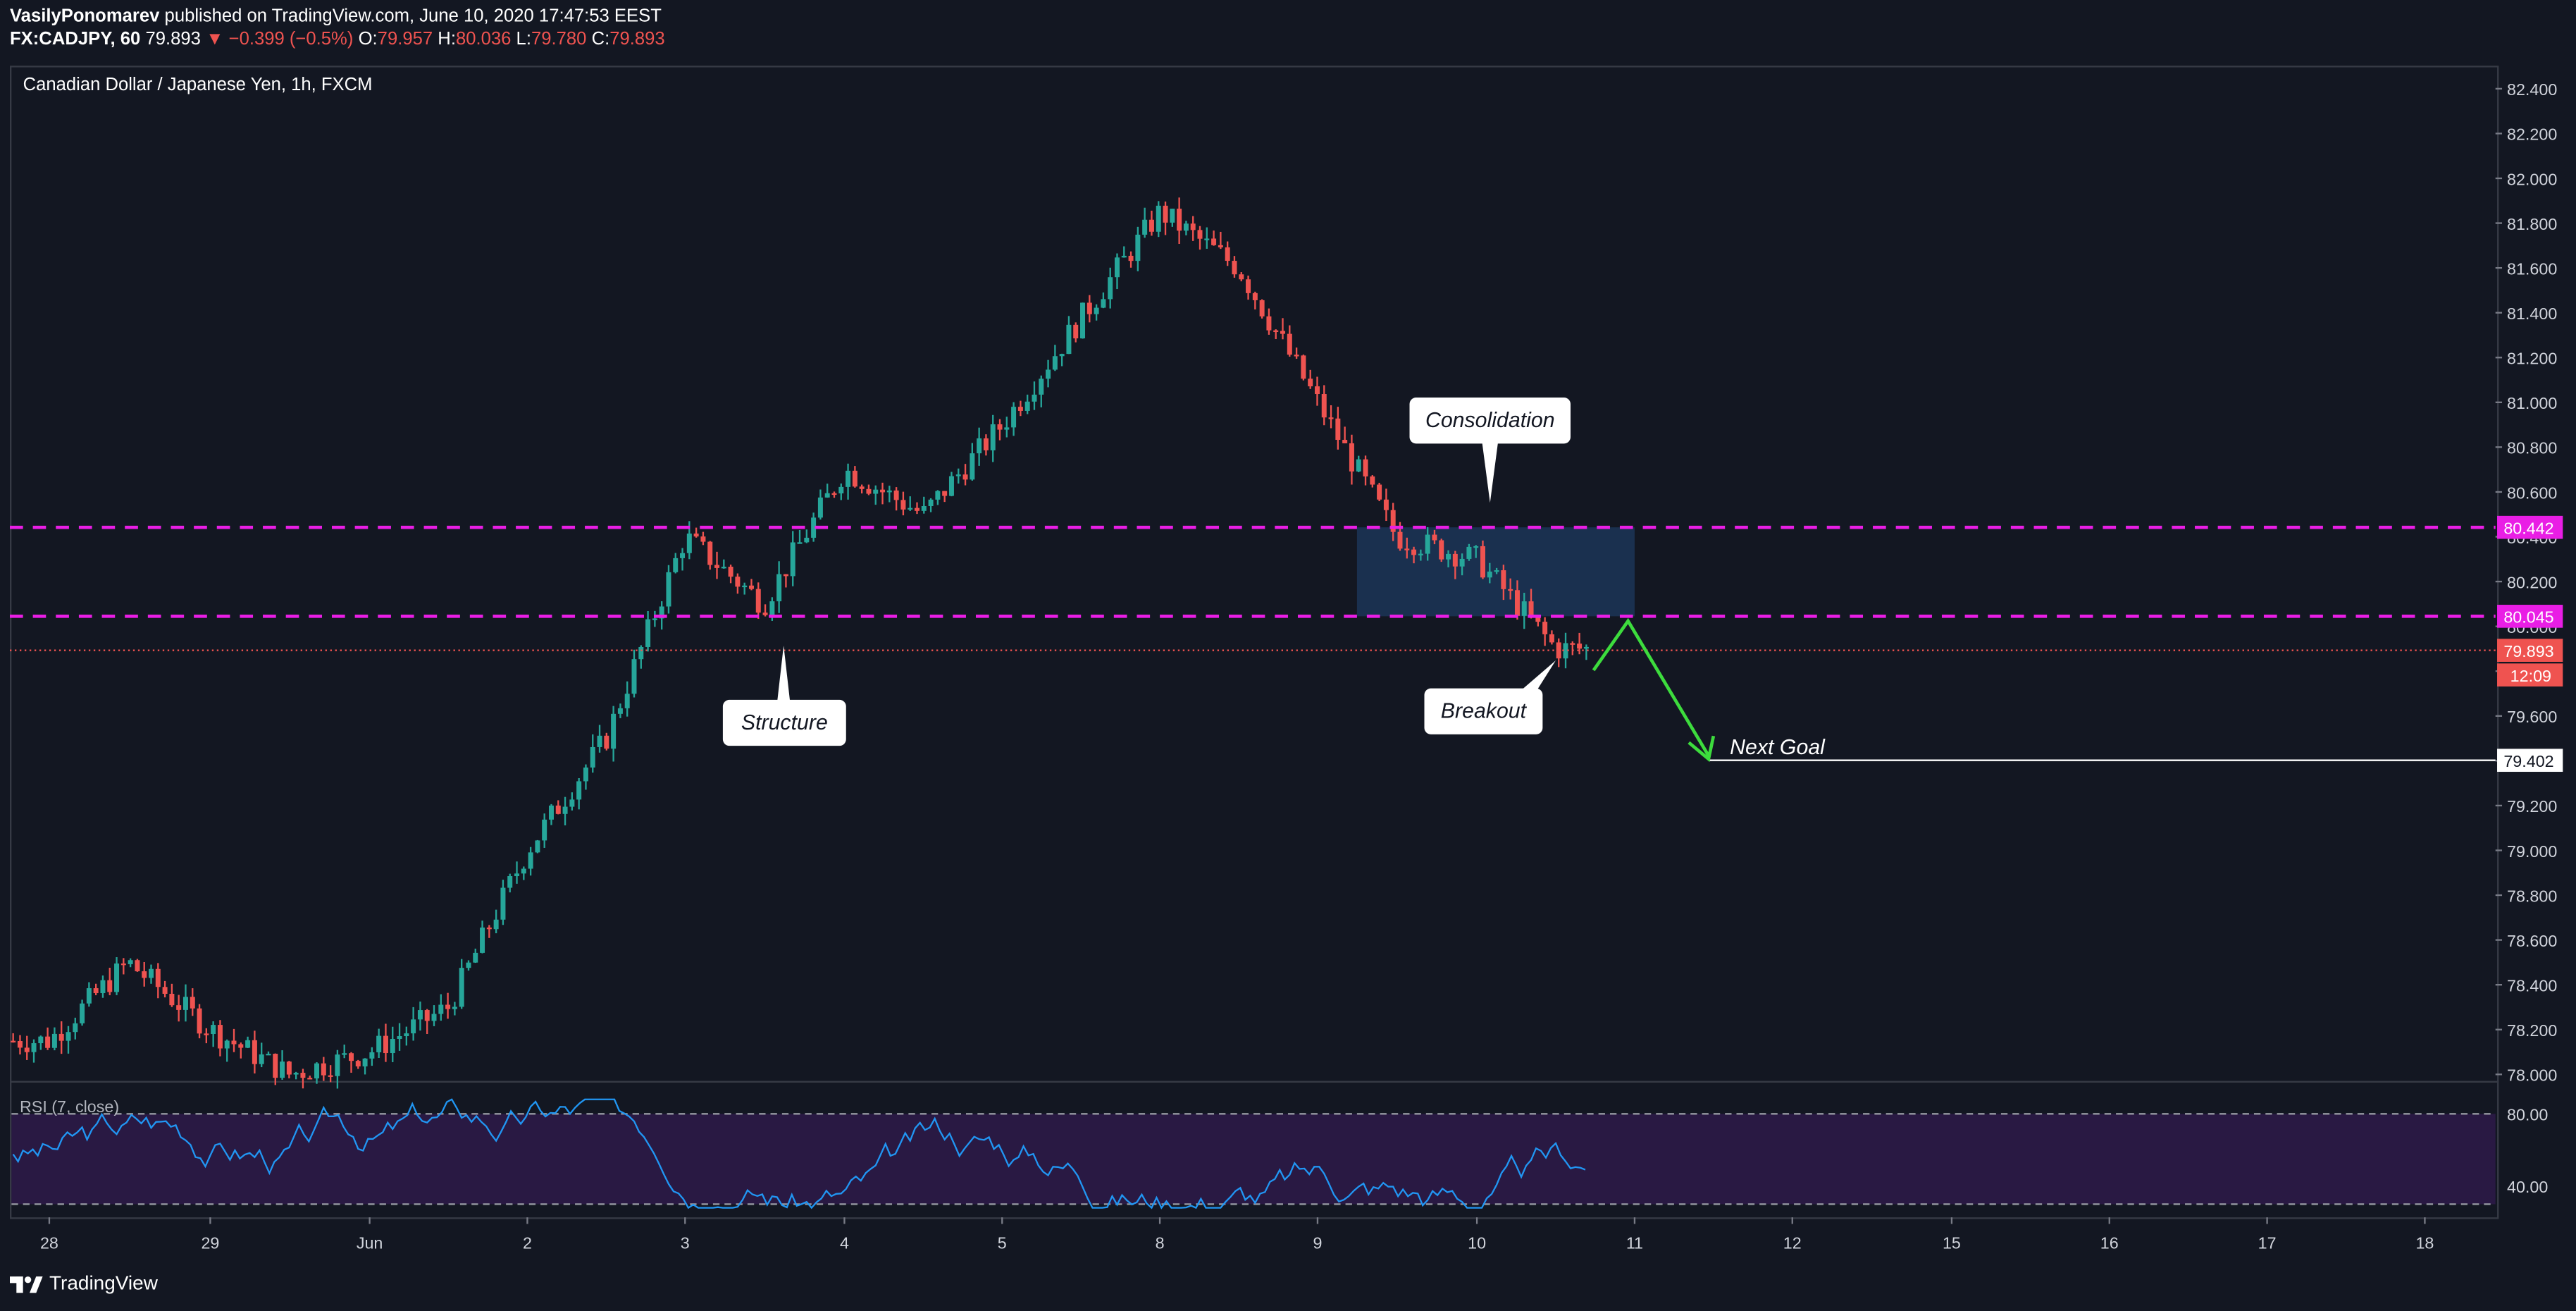 The image size is (2576, 1311). I want to click on open-label: O:, so click(368, 39).